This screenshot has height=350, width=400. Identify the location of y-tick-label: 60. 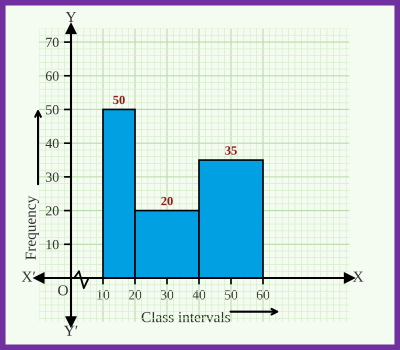
(52, 76).